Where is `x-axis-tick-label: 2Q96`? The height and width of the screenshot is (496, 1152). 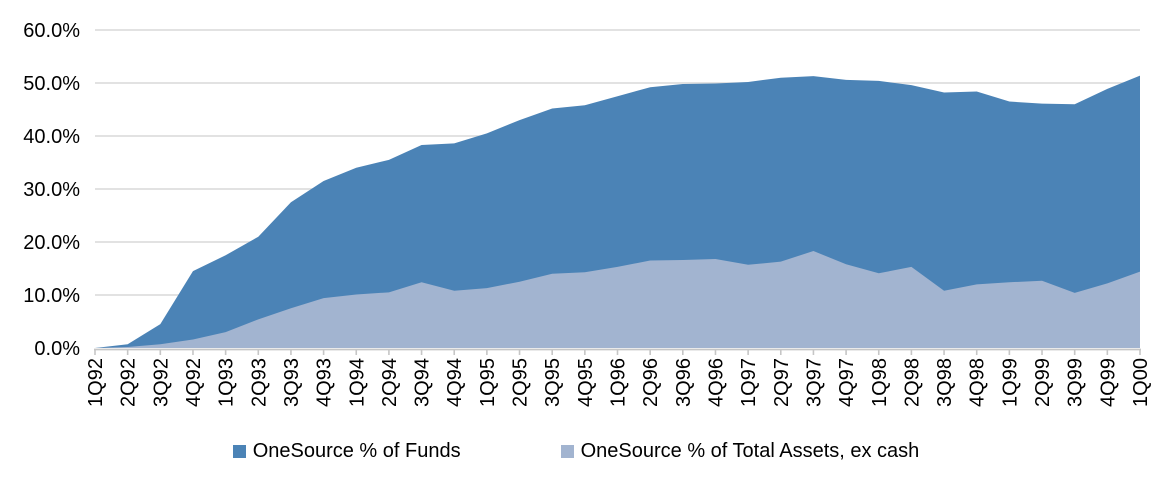
x-axis-tick-label: 2Q96 is located at coordinates (651, 382).